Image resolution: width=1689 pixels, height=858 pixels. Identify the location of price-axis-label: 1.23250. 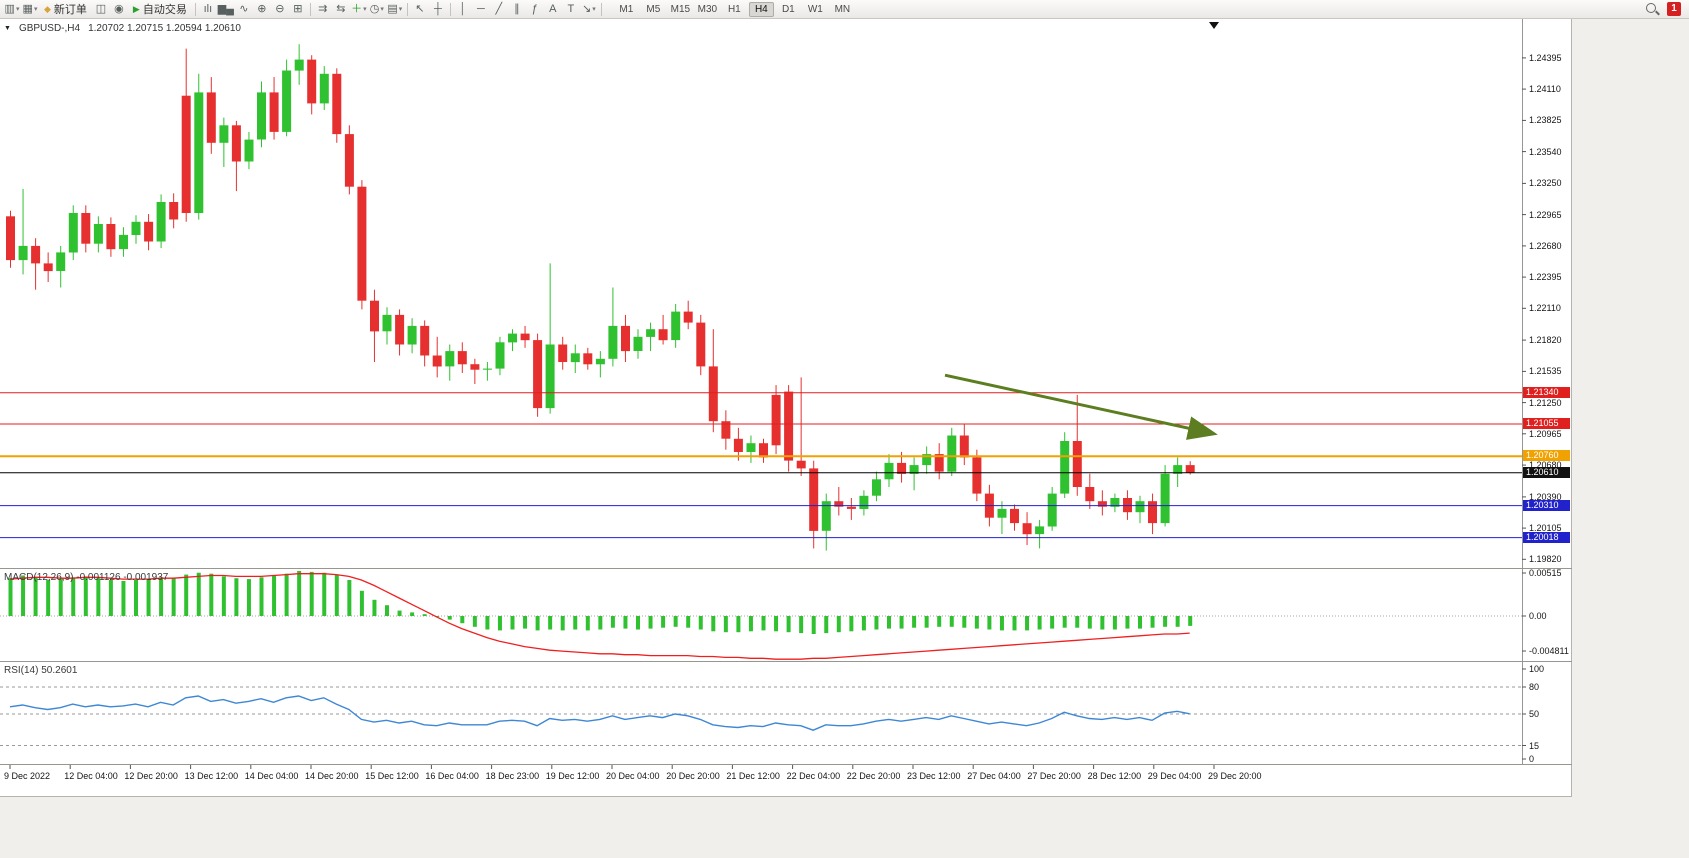
(1545, 183).